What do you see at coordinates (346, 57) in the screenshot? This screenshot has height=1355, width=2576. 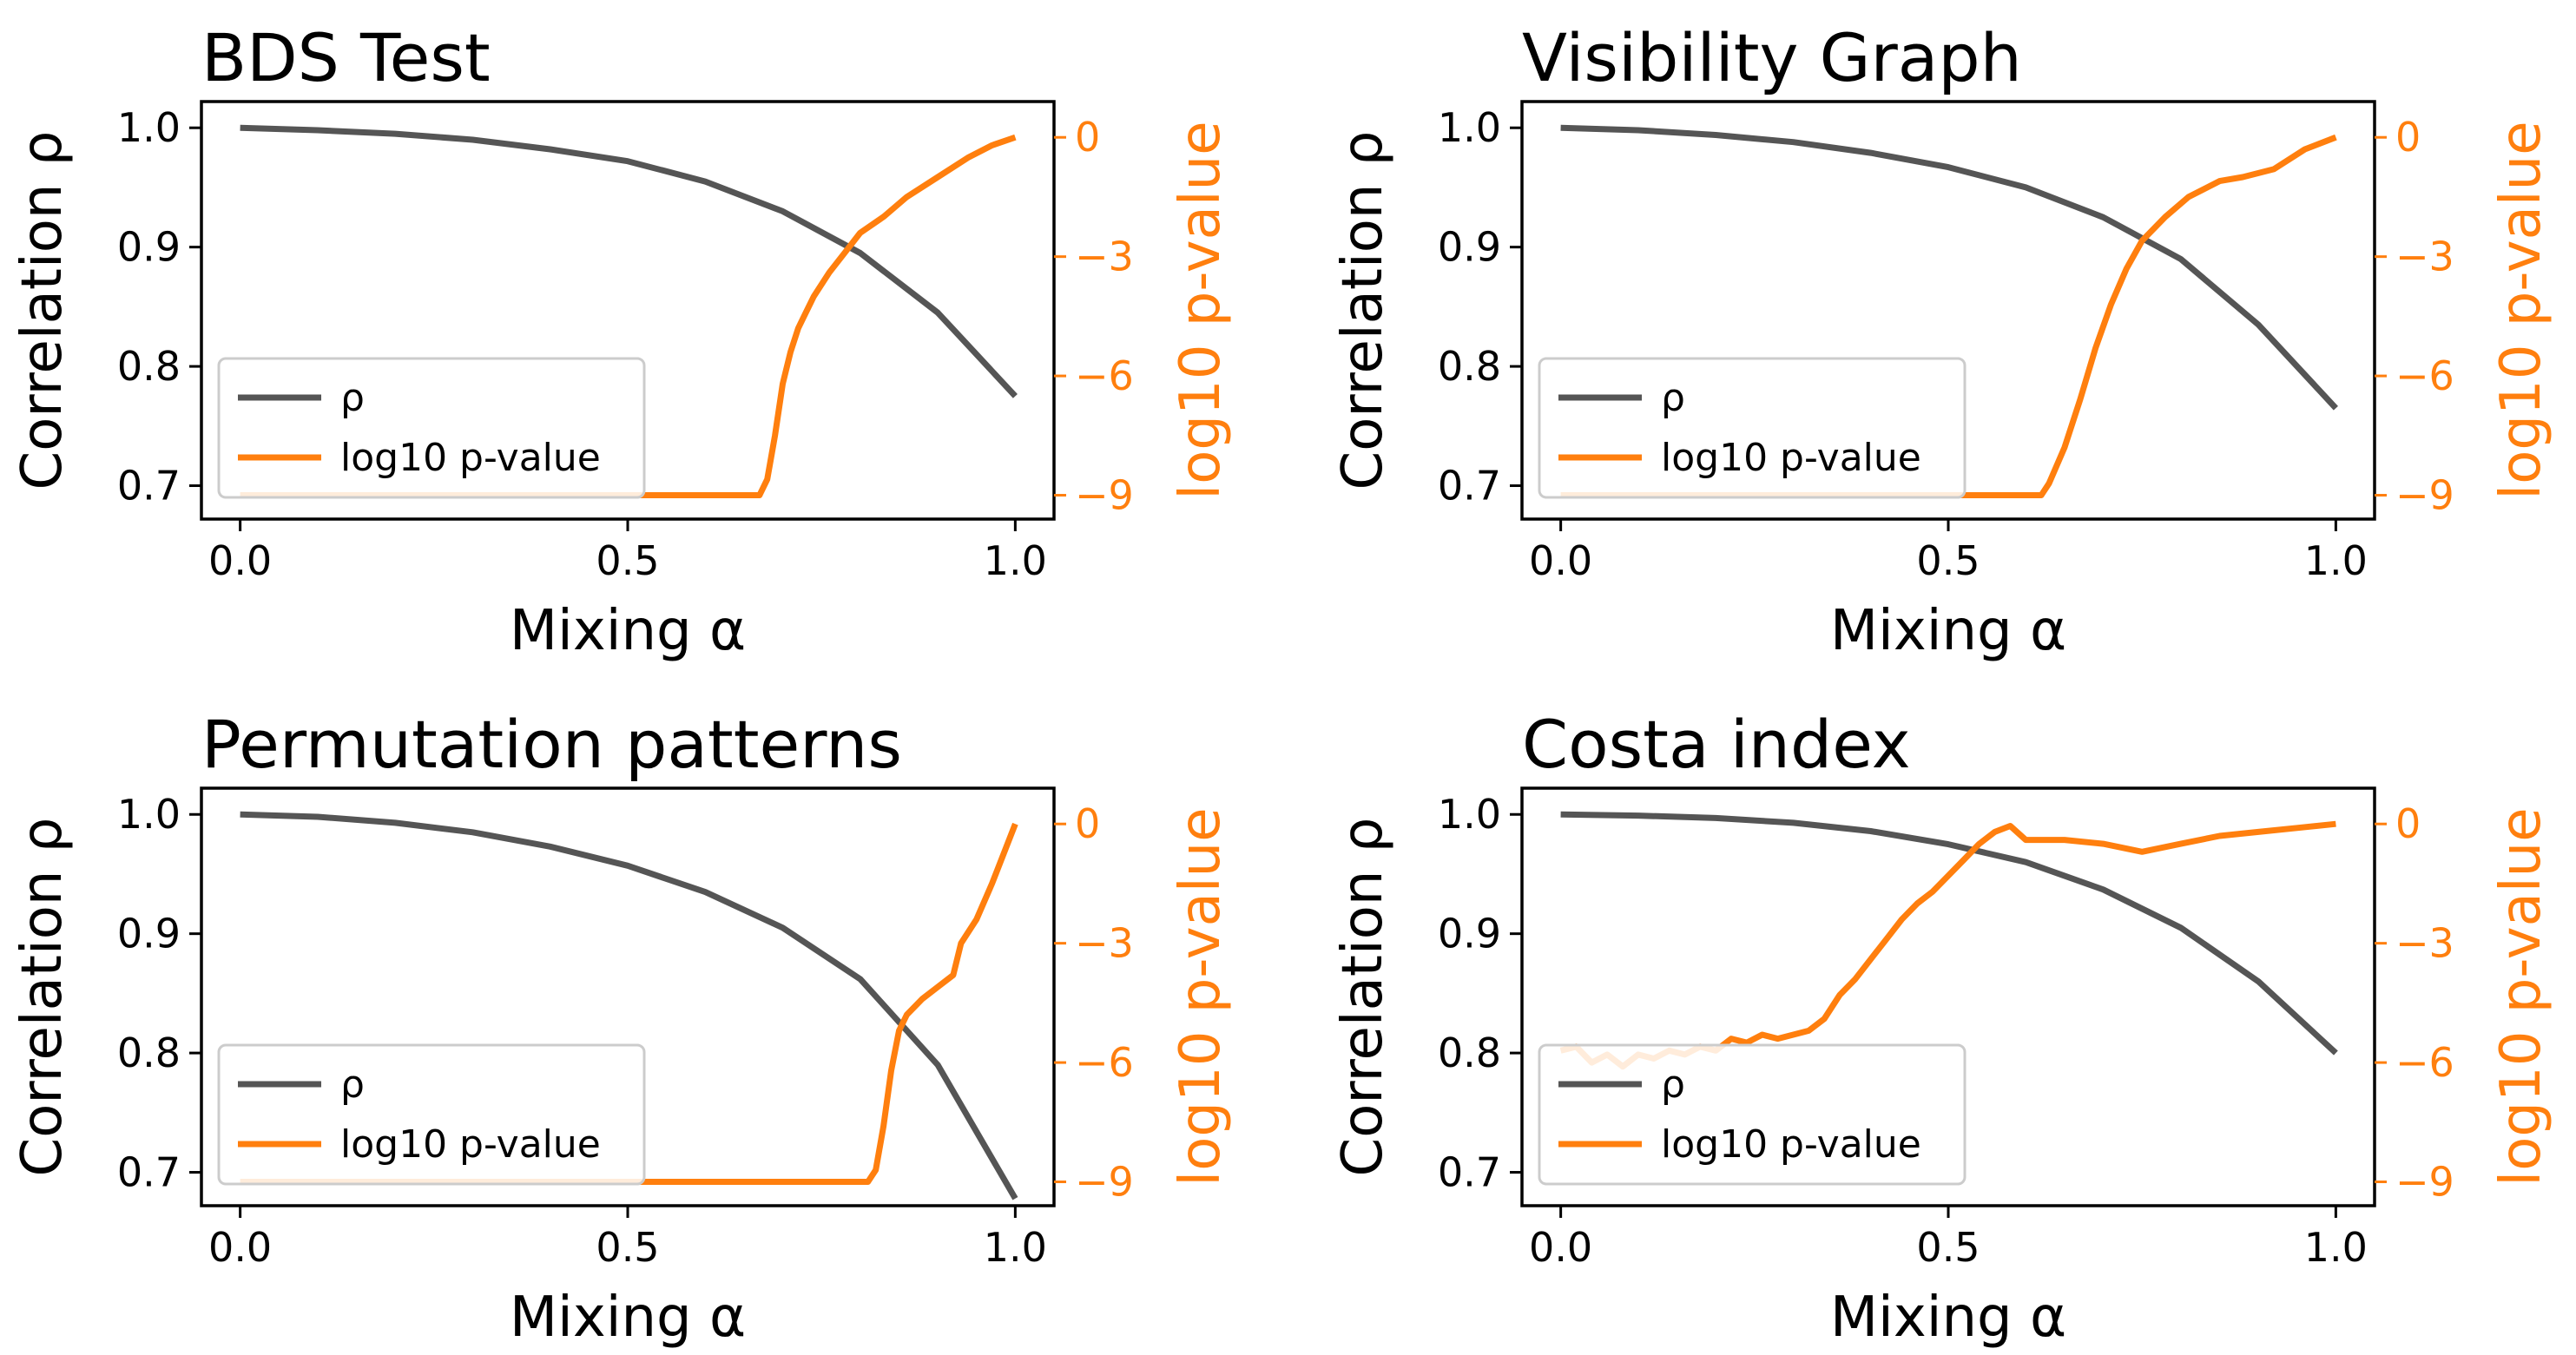 I see `chart-title: BDS Test` at bounding box center [346, 57].